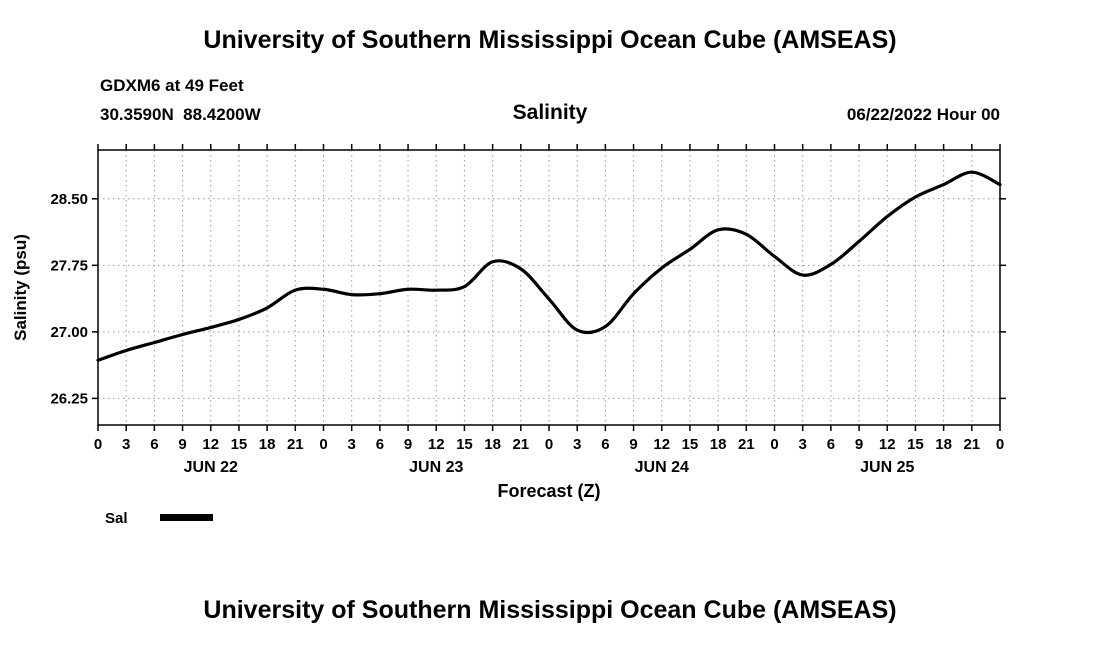 The height and width of the screenshot is (650, 1100). I want to click on day-label: JUN 23, so click(436, 467).